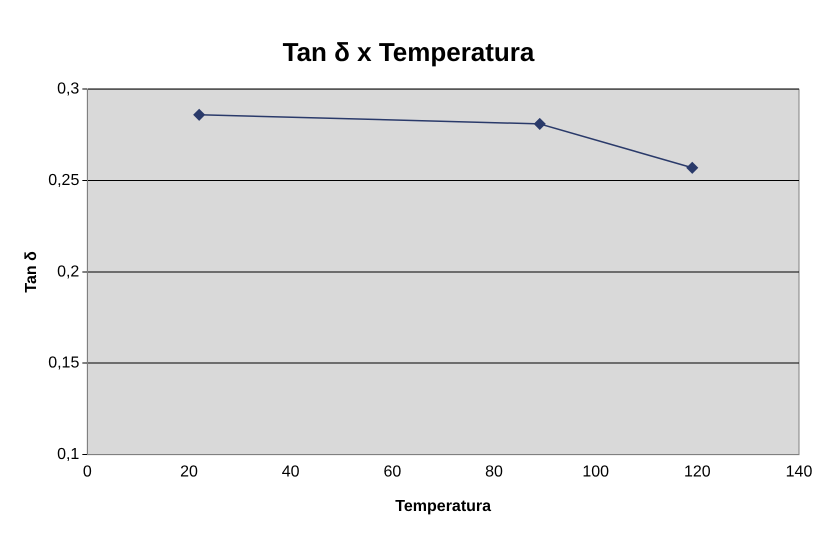  What do you see at coordinates (87, 472) in the screenshot?
I see `x-tick-label: 0` at bounding box center [87, 472].